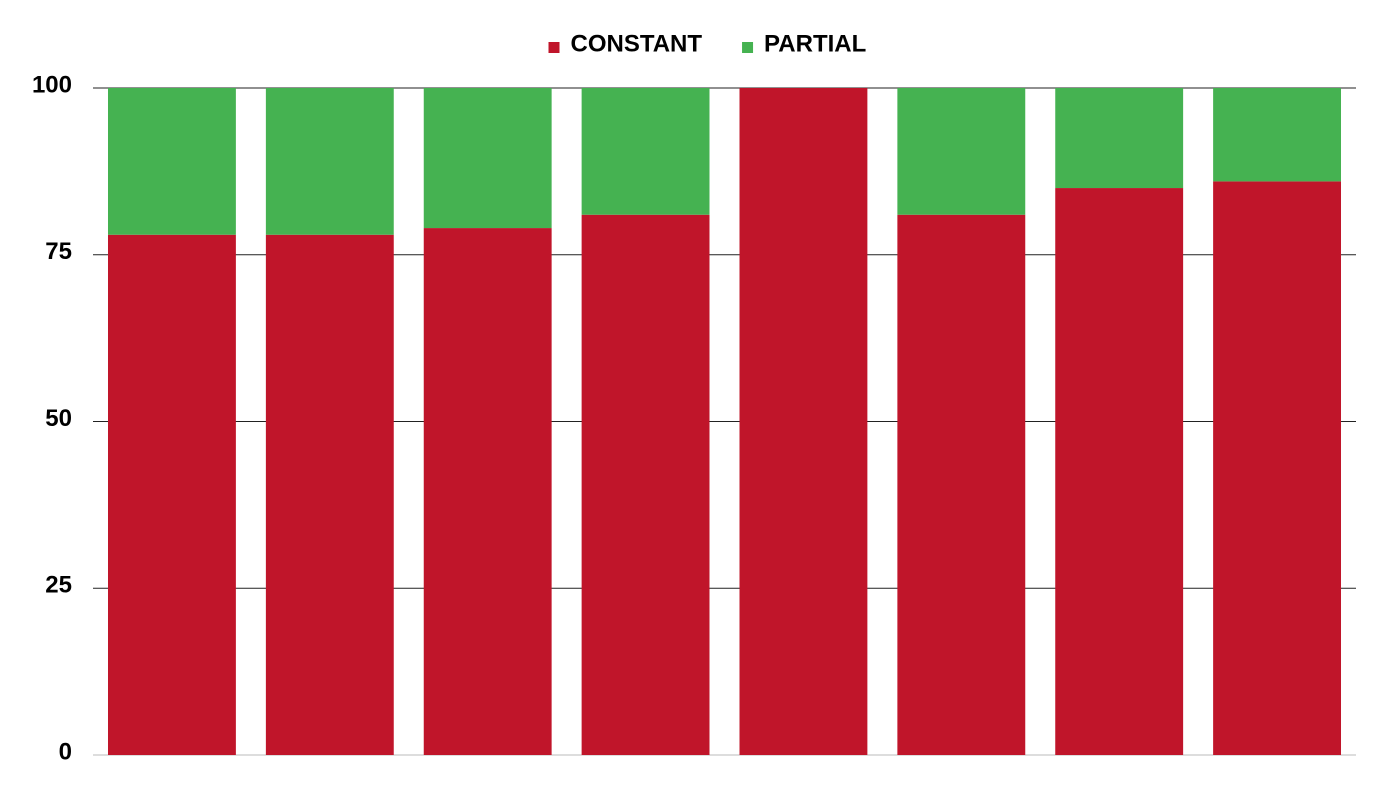  I want to click on y-tick-label: 25, so click(58, 585).